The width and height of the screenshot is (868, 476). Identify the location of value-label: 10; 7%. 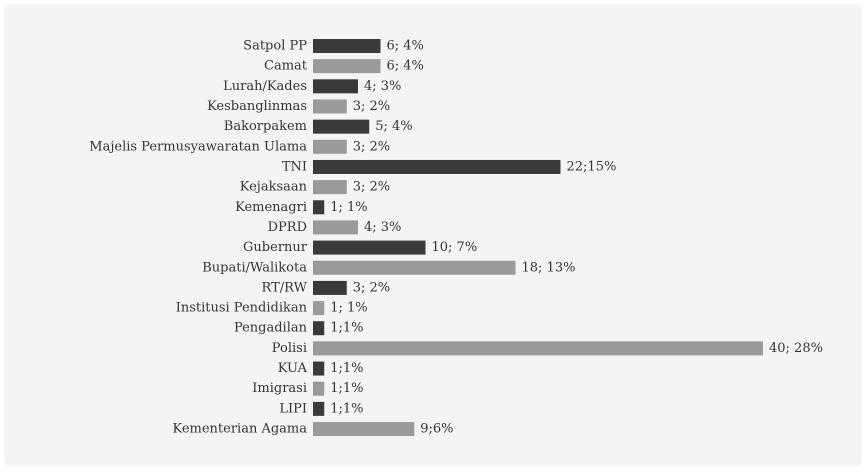
(455, 247).